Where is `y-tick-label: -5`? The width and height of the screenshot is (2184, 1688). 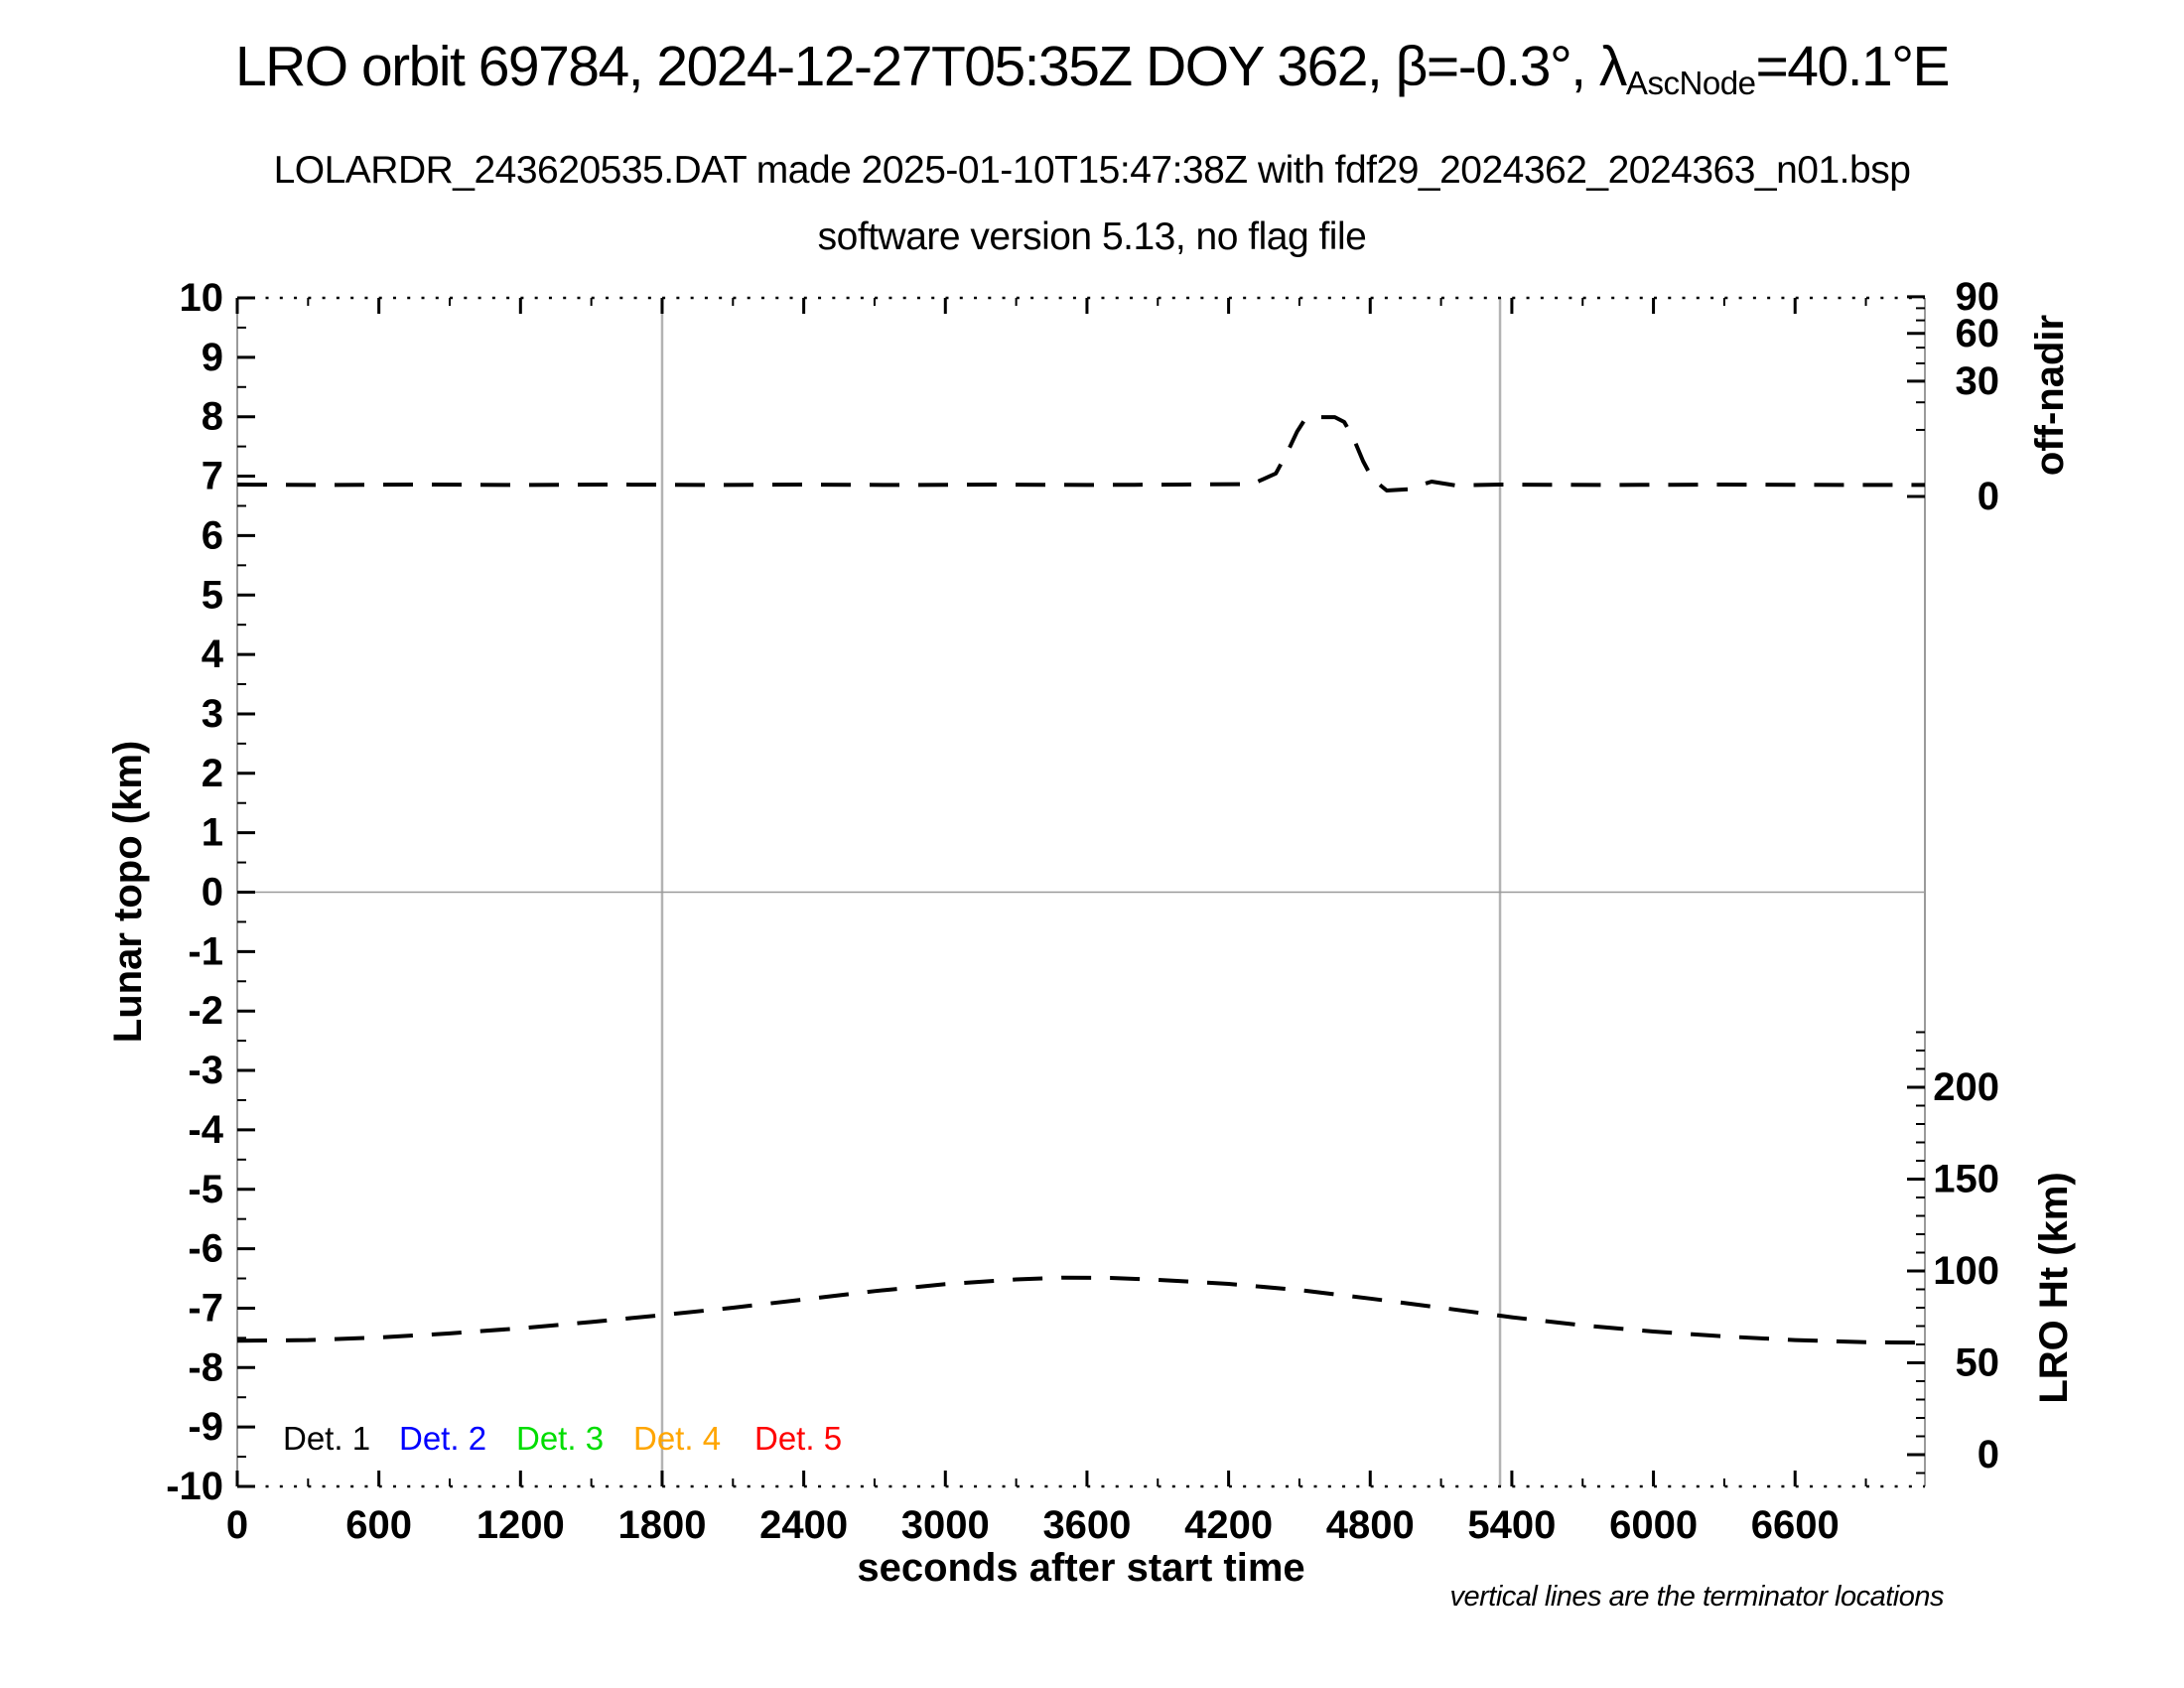 y-tick-label: -5 is located at coordinates (205, 1189).